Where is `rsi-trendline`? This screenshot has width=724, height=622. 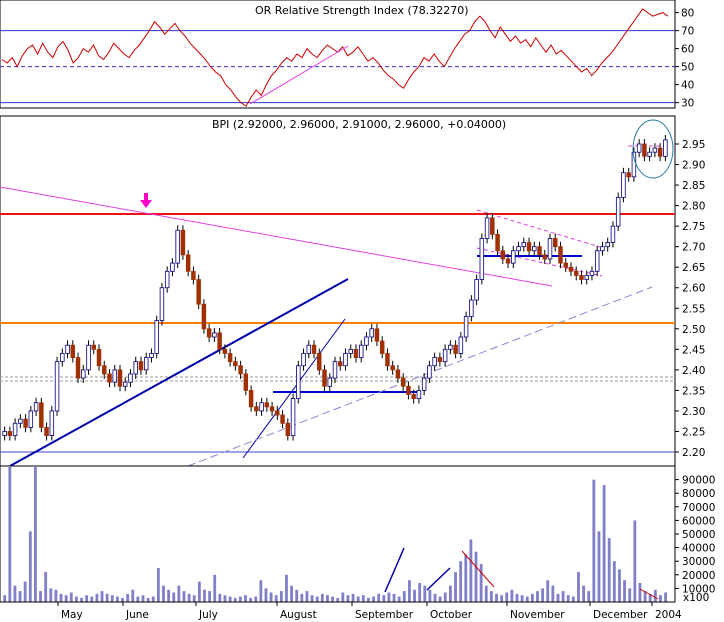 rsi-trendline is located at coordinates (299, 75).